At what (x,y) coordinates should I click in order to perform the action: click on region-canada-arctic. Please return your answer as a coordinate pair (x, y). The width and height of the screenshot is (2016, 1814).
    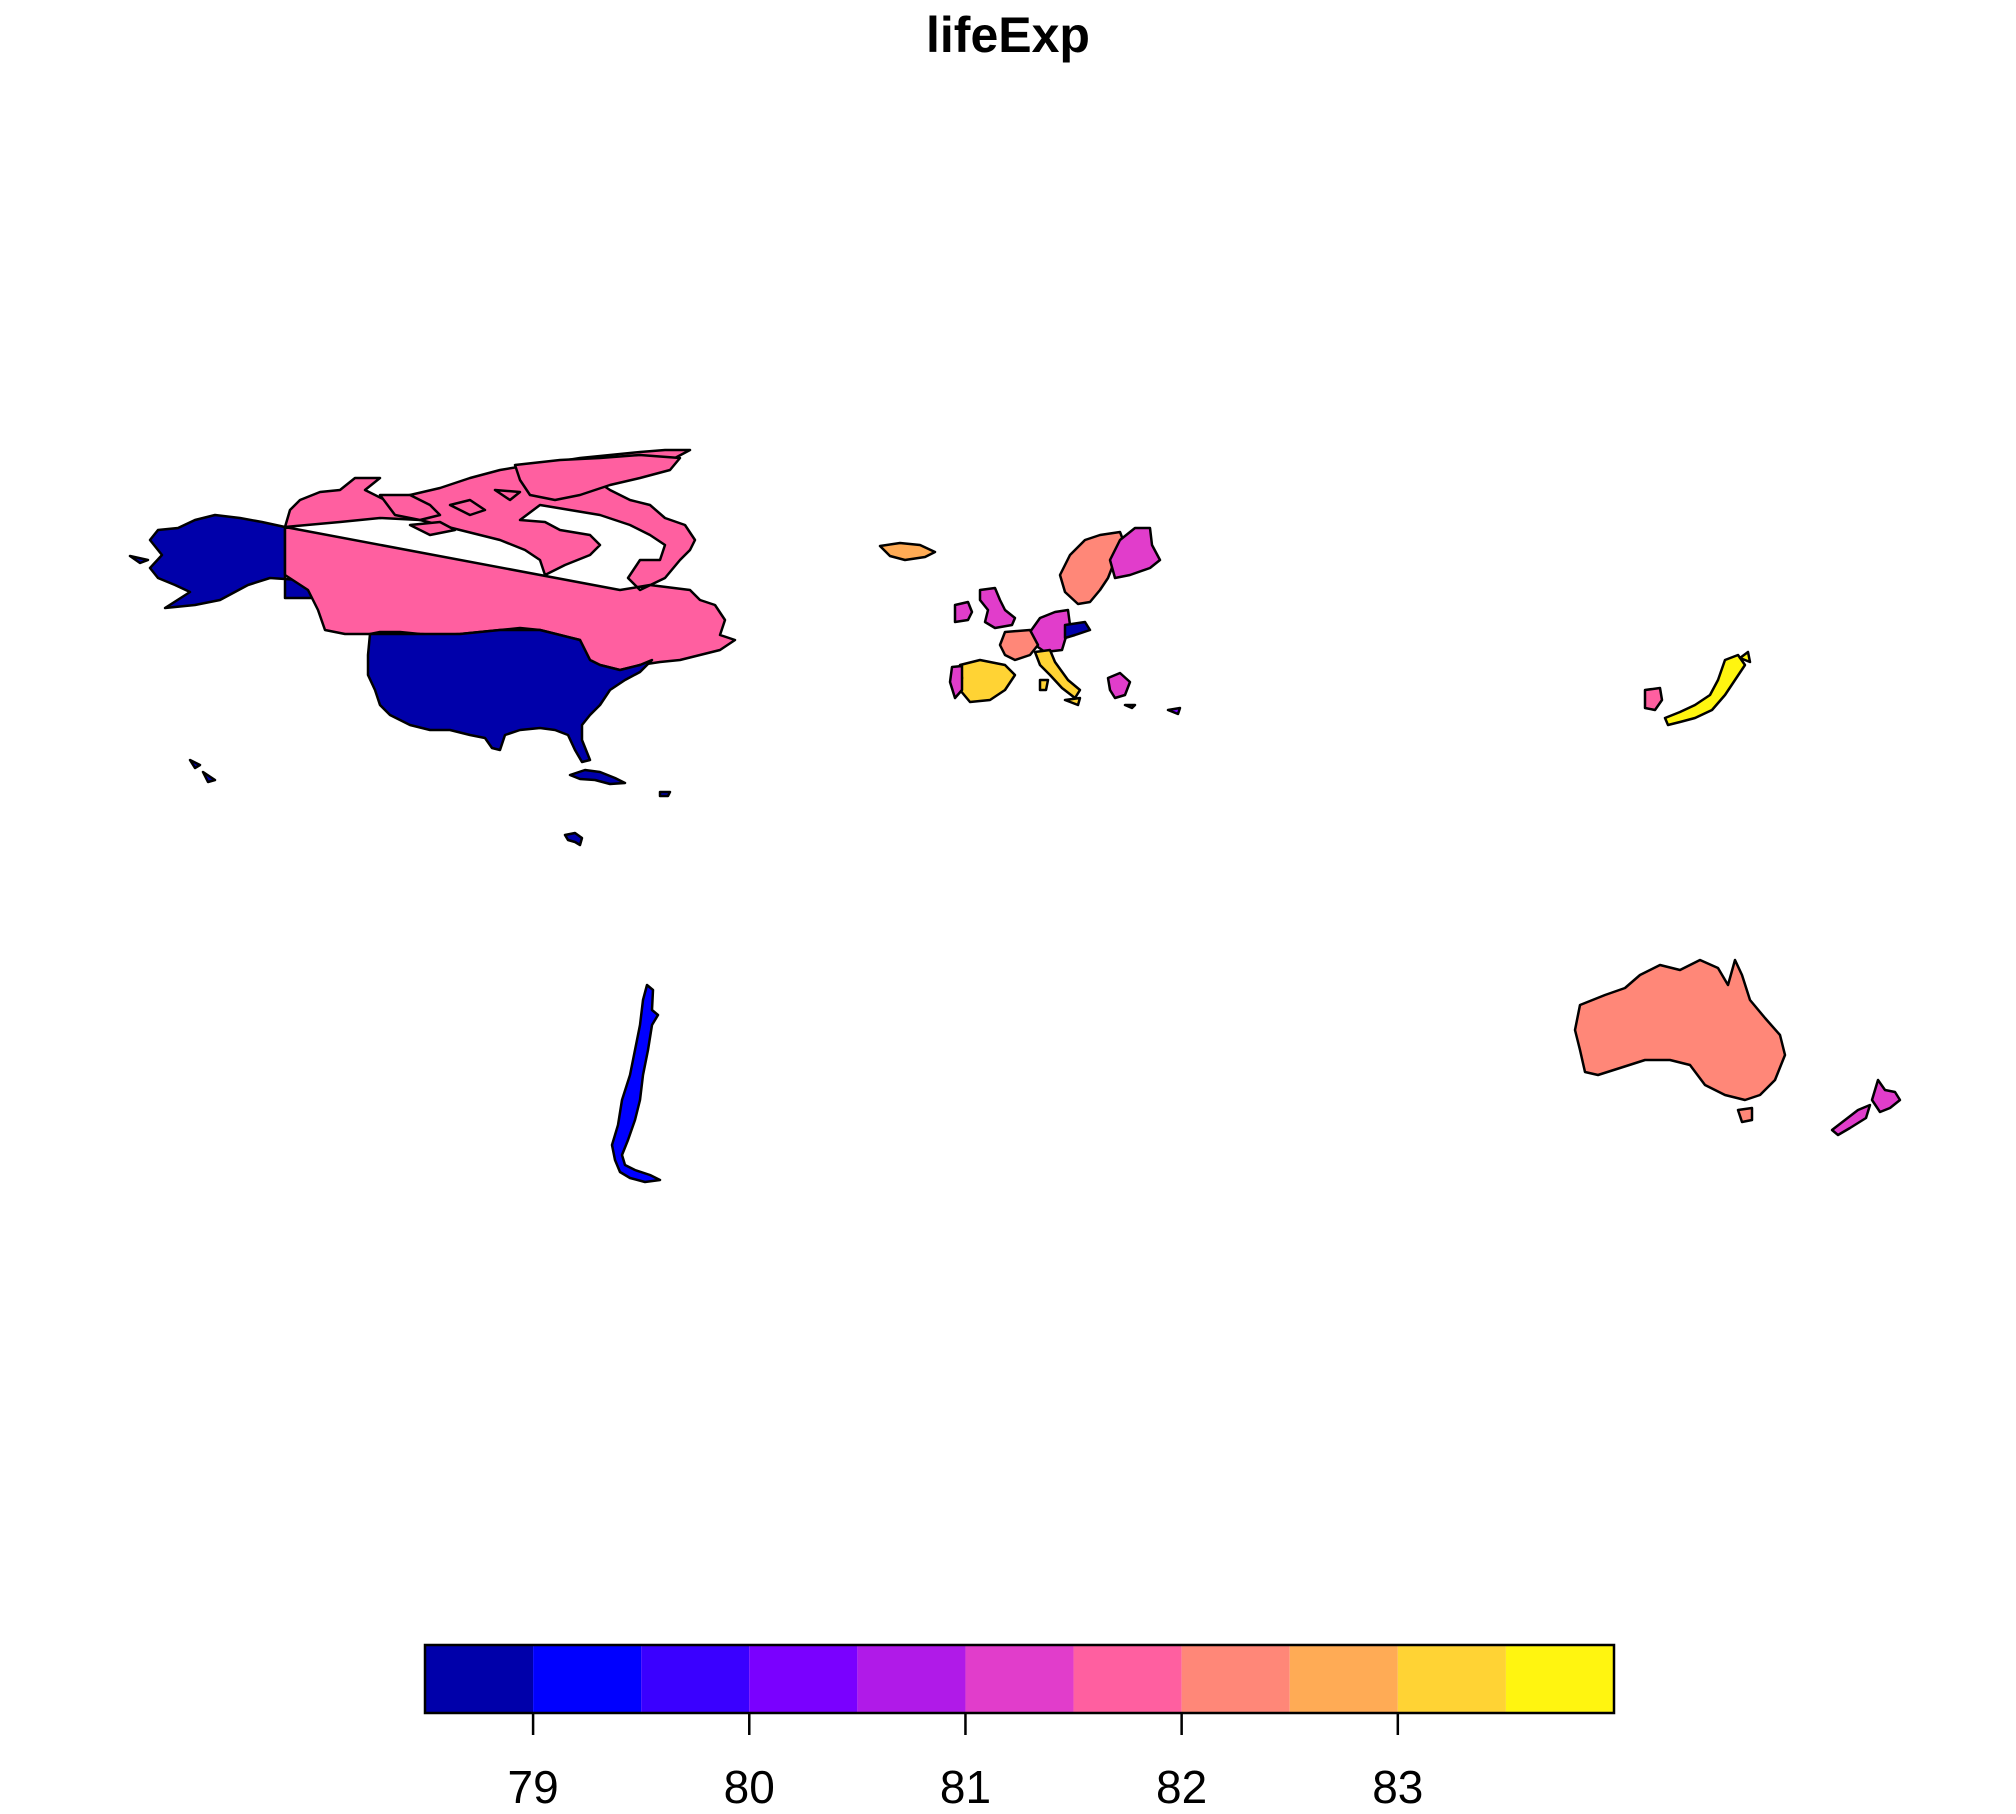
    Looking at the image, I should click on (530, 495).